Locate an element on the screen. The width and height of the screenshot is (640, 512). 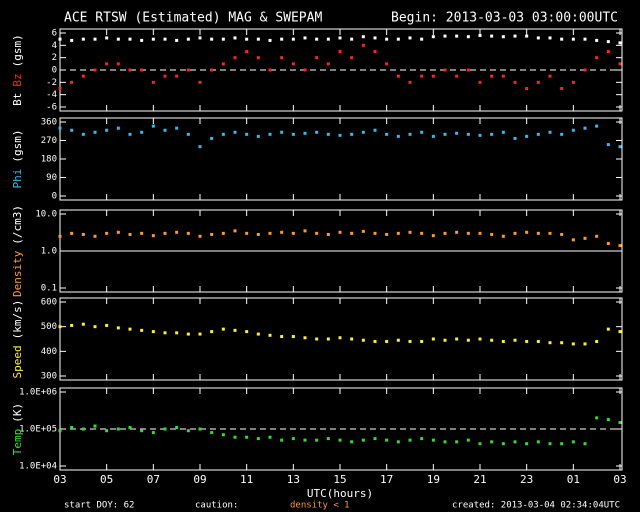
x-tick-label: 03 is located at coordinates (59, 479).